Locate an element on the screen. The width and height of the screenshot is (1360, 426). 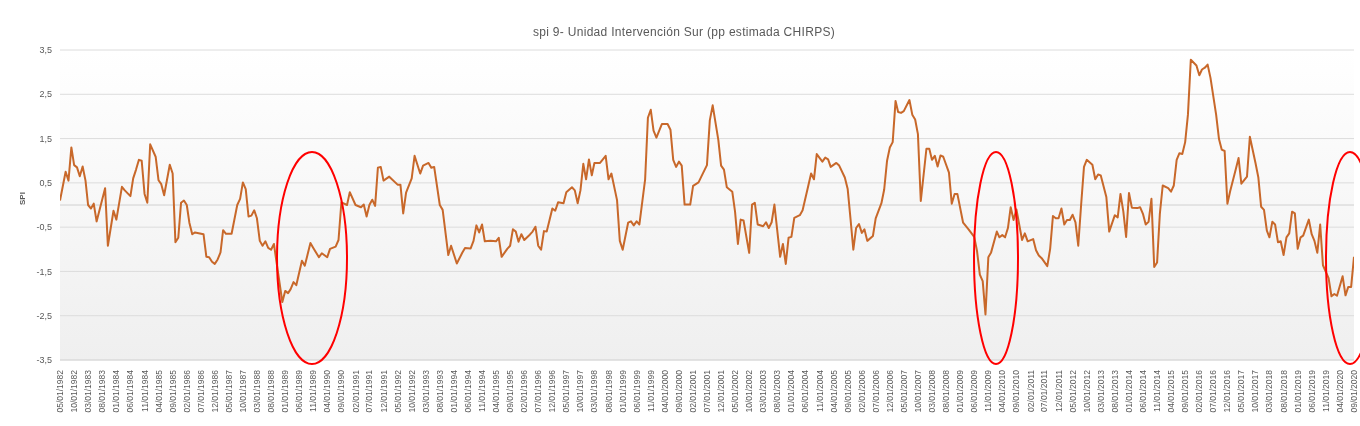
x-tick-label: 05/01/1987 is located at coordinates (228, 391).